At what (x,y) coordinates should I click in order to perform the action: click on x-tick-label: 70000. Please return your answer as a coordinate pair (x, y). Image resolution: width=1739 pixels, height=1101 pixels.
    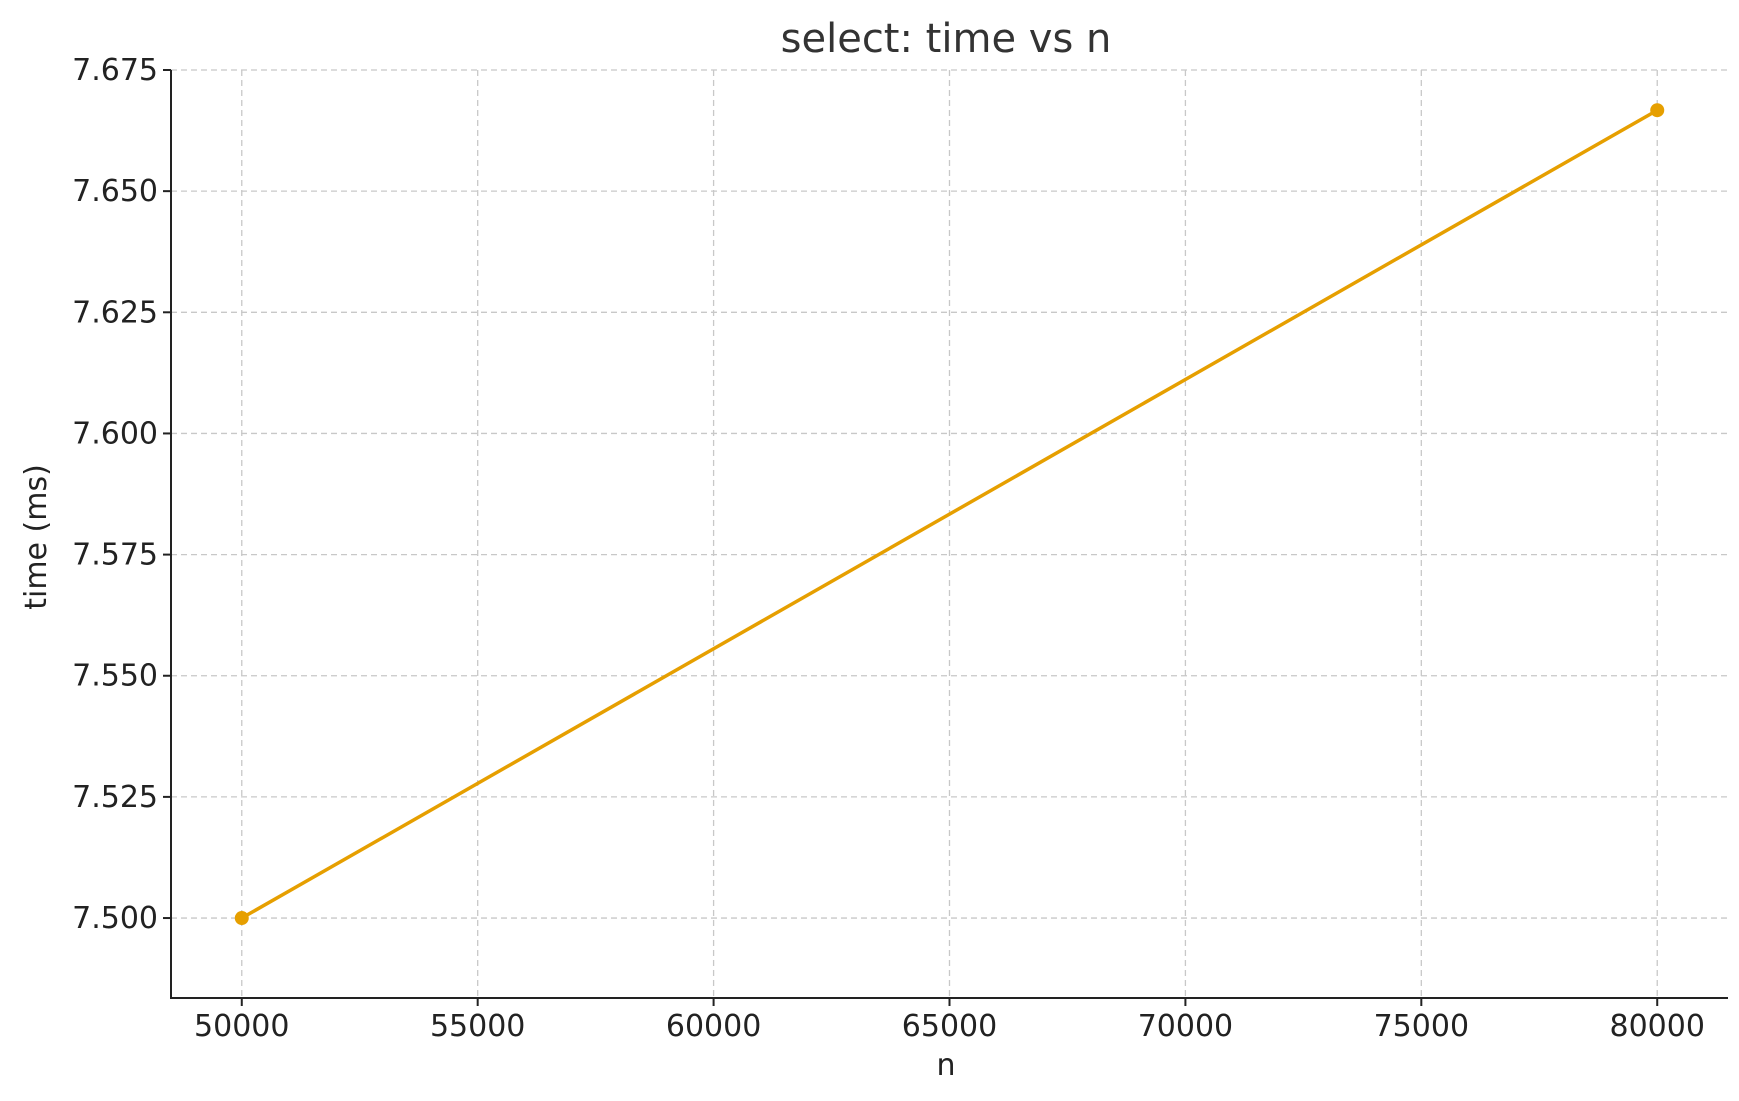
    Looking at the image, I should click on (1185, 1026).